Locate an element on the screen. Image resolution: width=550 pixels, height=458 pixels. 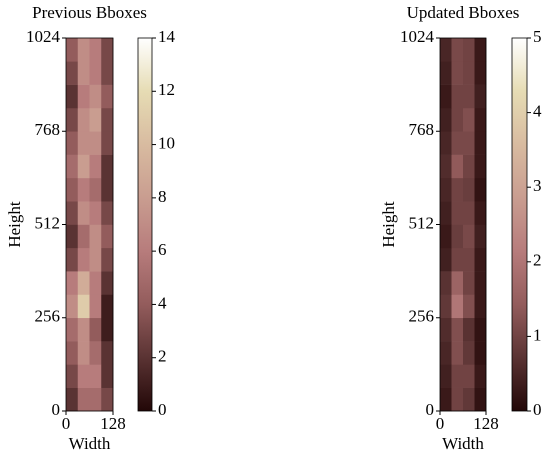
y-tick-label: 256 is located at coordinates (422, 316).